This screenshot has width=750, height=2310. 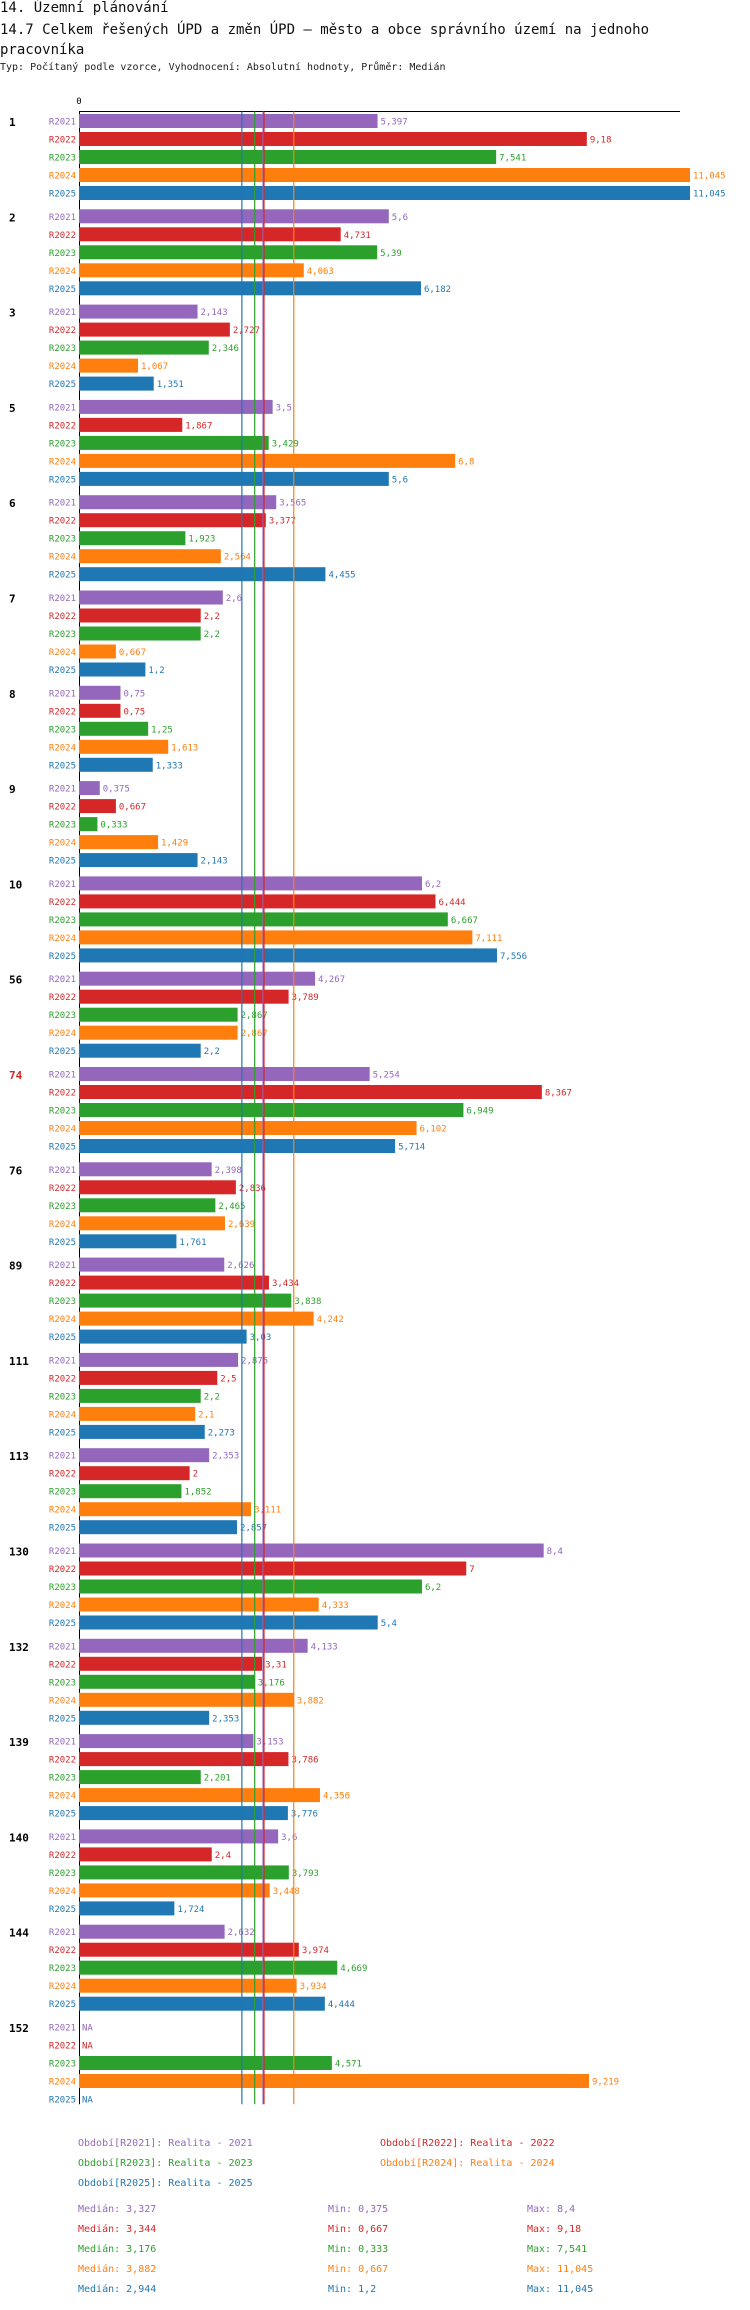 I want to click on data-label: 3,789, so click(x=305, y=998).